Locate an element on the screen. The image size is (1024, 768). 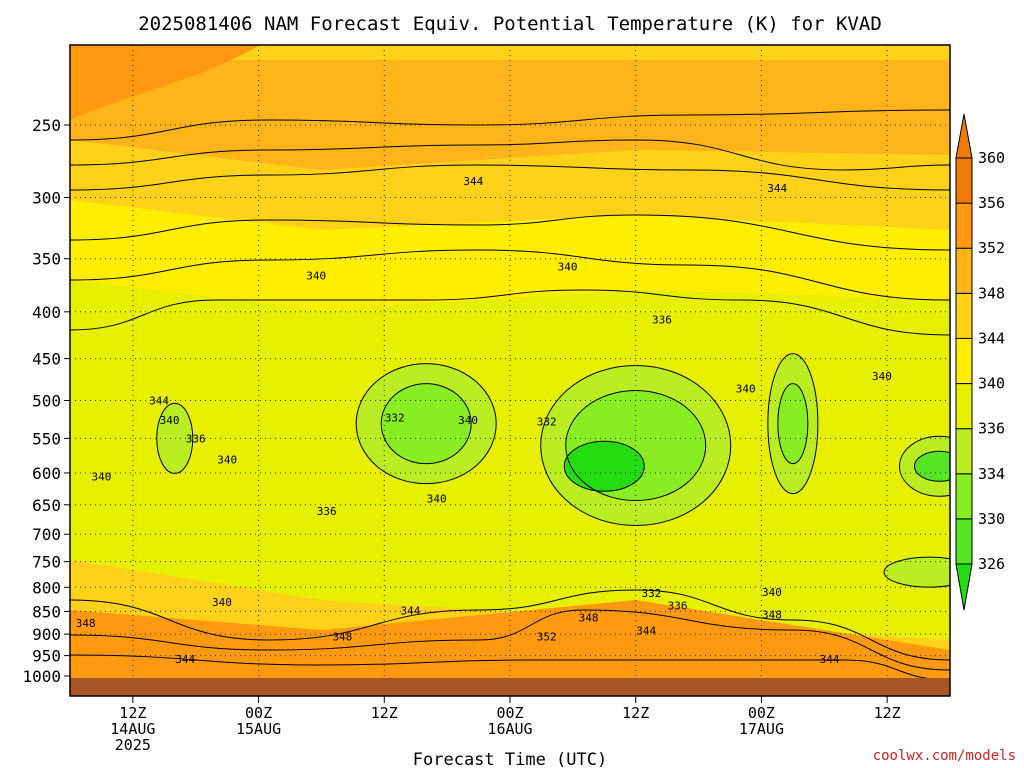
x-tick-label-48-0: 00Z is located at coordinates (509, 713).